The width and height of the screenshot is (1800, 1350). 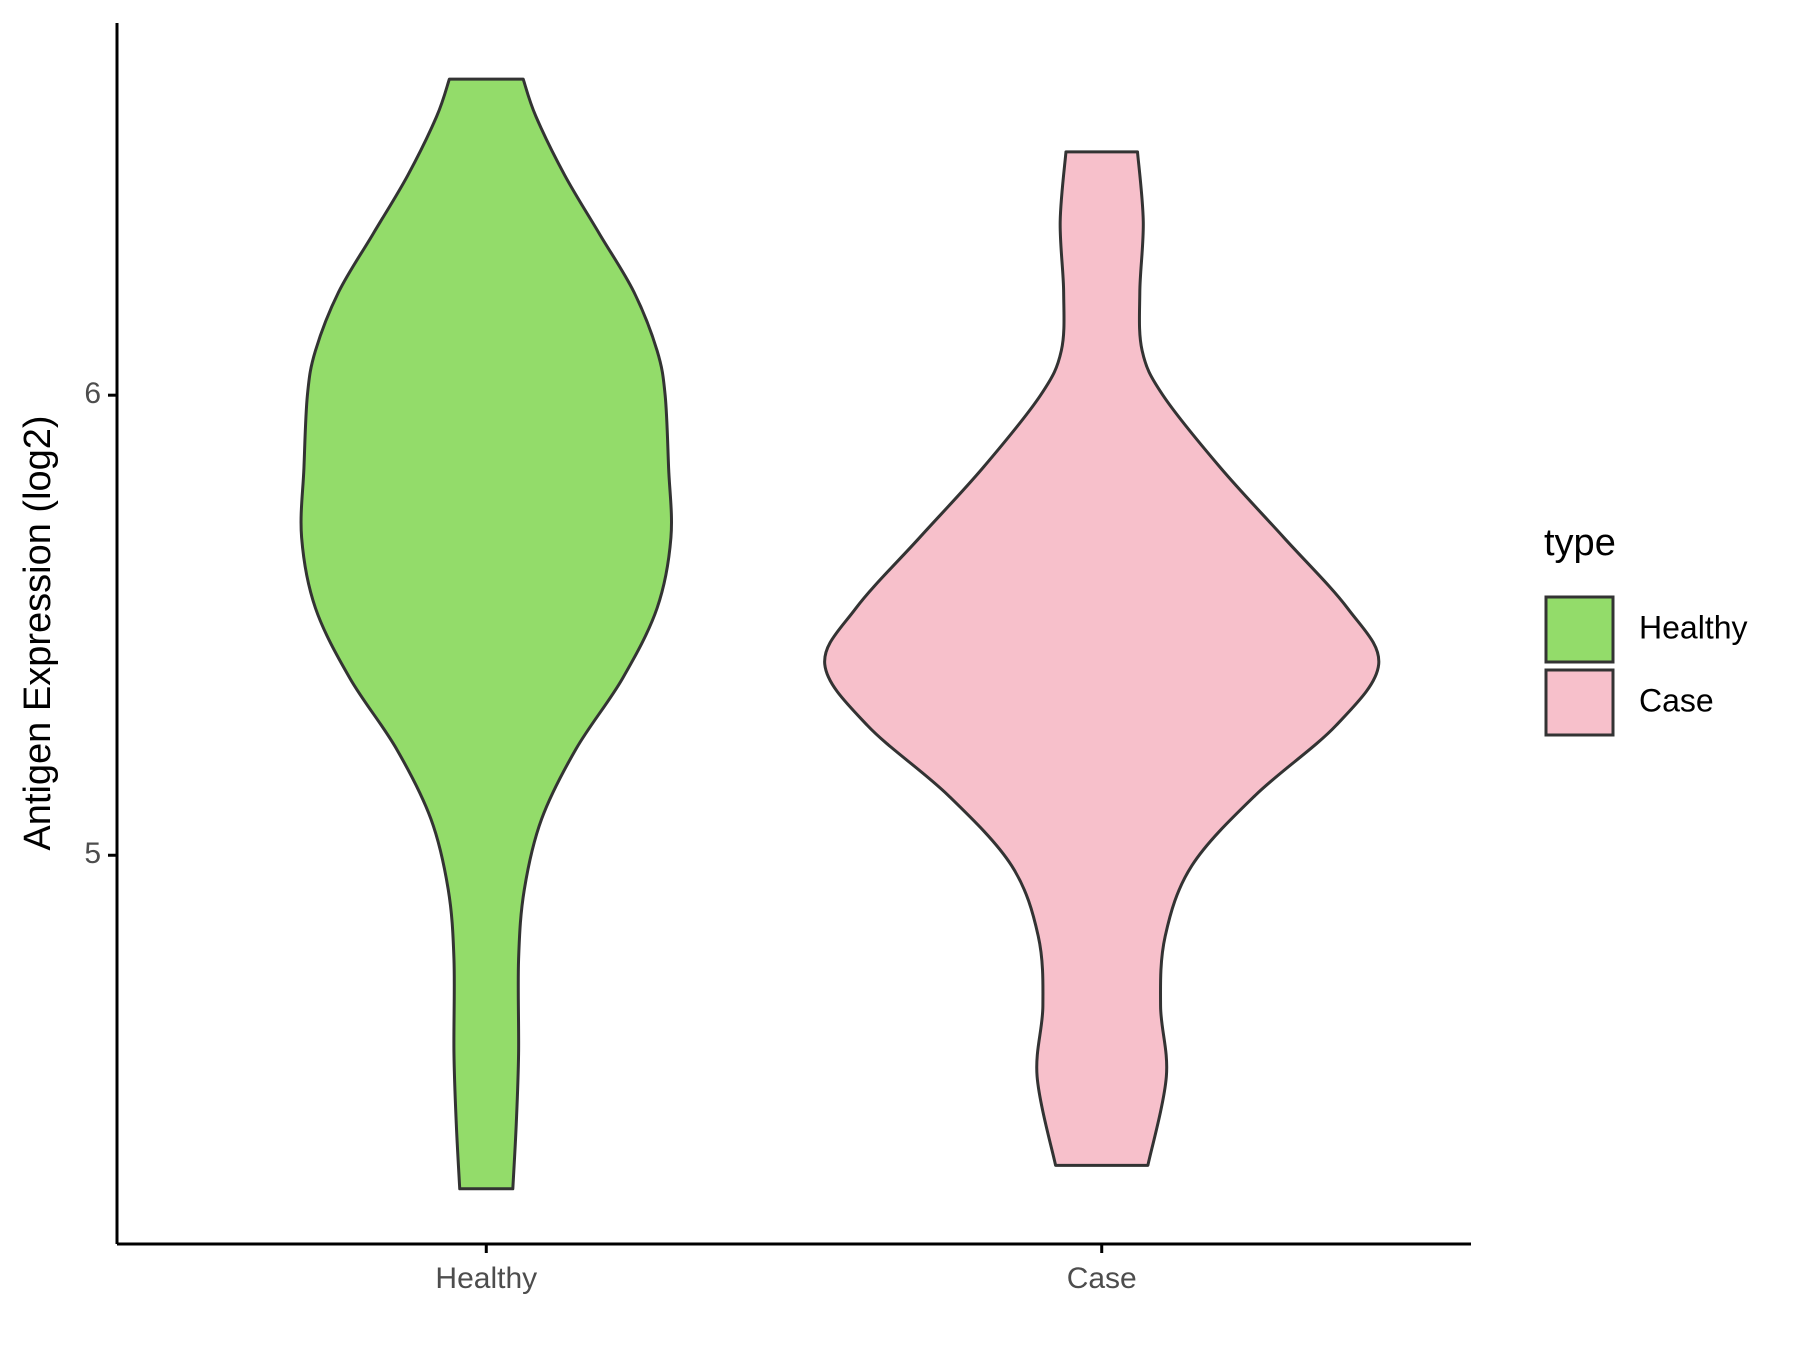 What do you see at coordinates (1102, 1278) in the screenshot?
I see `x-tick-label: Case` at bounding box center [1102, 1278].